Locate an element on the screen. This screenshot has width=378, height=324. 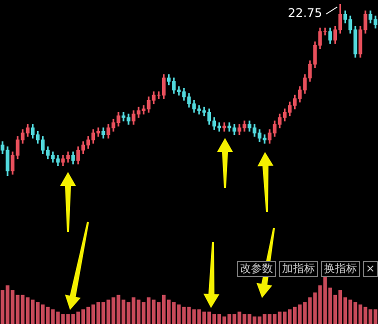
text: 改参数 is located at coordinates (256, 269).